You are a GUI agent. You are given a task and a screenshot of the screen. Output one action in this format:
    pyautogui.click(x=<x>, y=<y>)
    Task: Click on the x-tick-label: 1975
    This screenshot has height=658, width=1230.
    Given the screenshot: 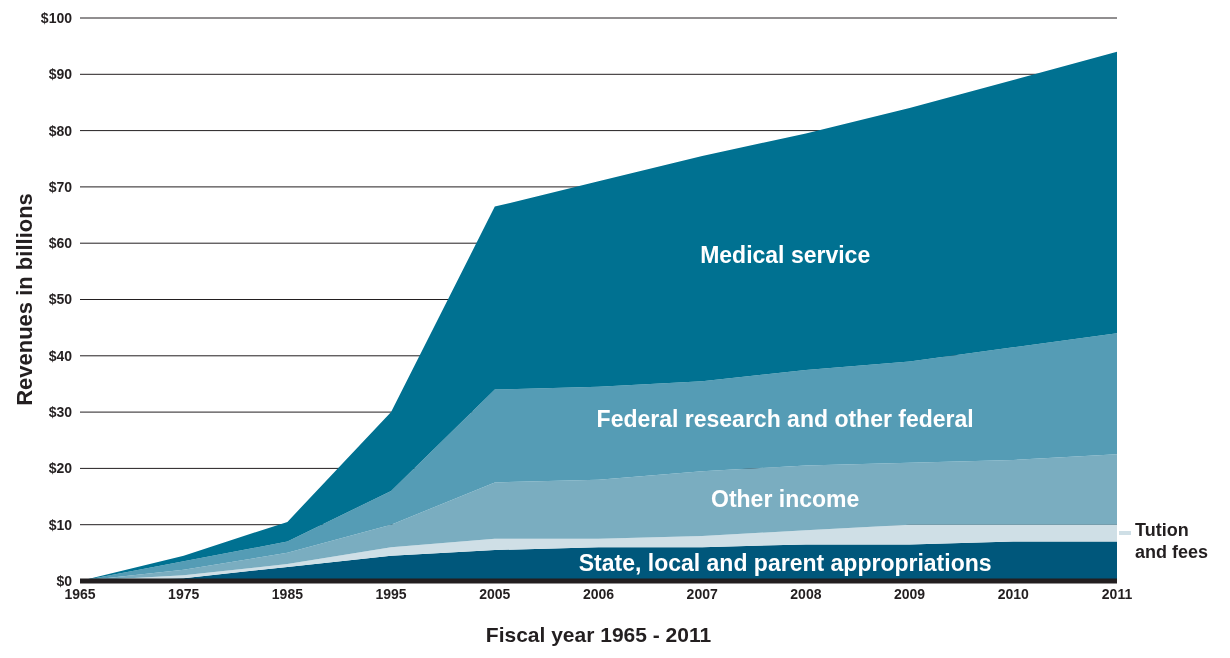 What is the action you would take?
    pyautogui.click(x=184, y=593)
    